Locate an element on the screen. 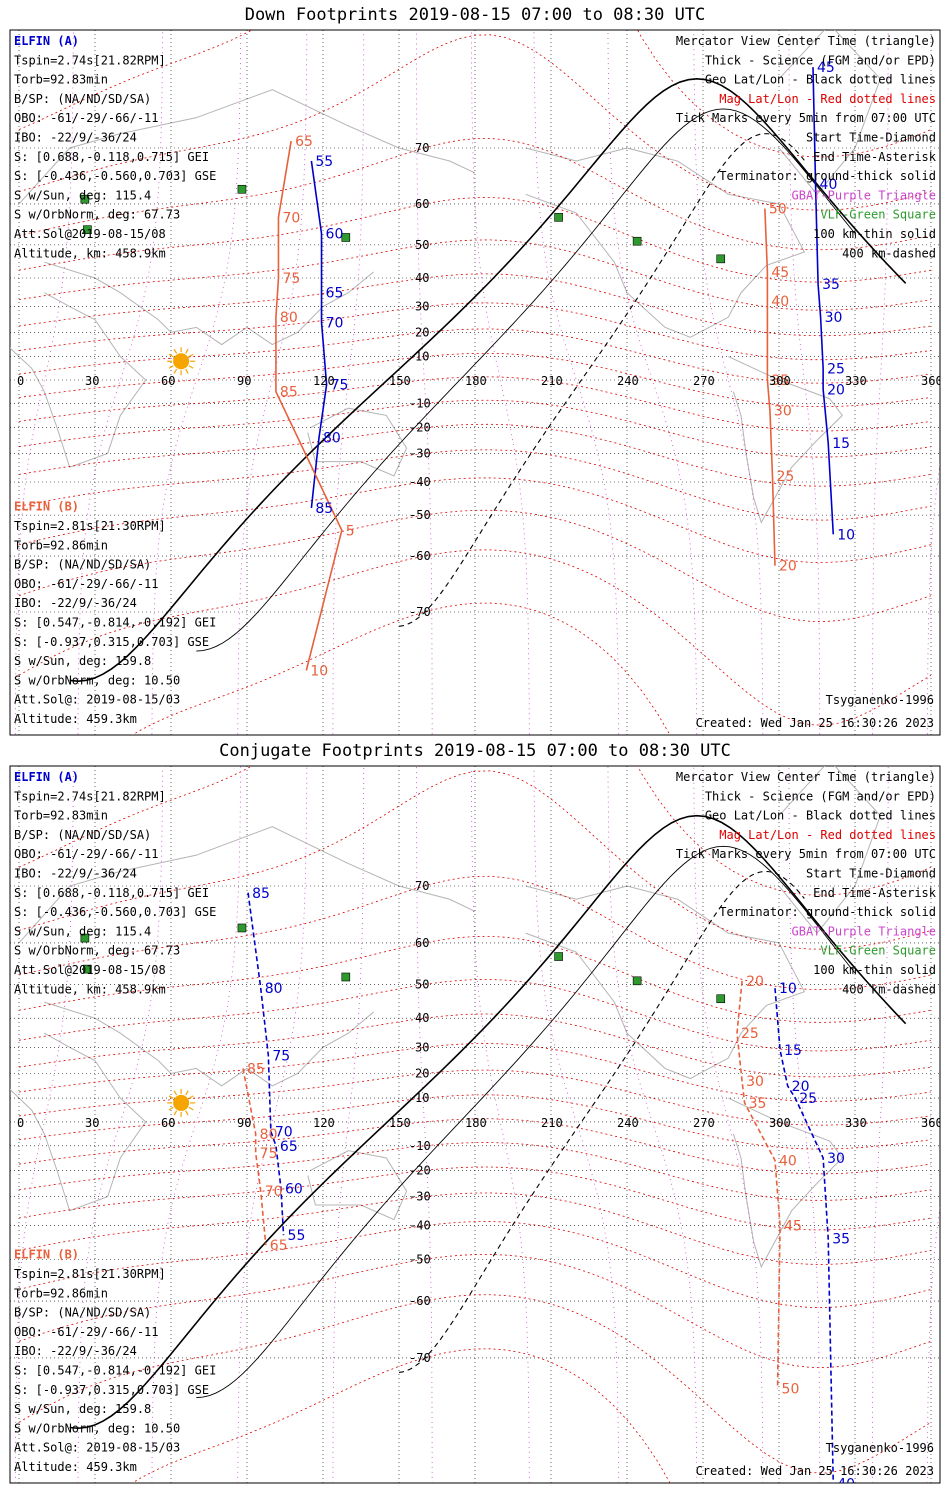  probe-b-info-line: Altitude: 459.3km is located at coordinates (75, 1467).